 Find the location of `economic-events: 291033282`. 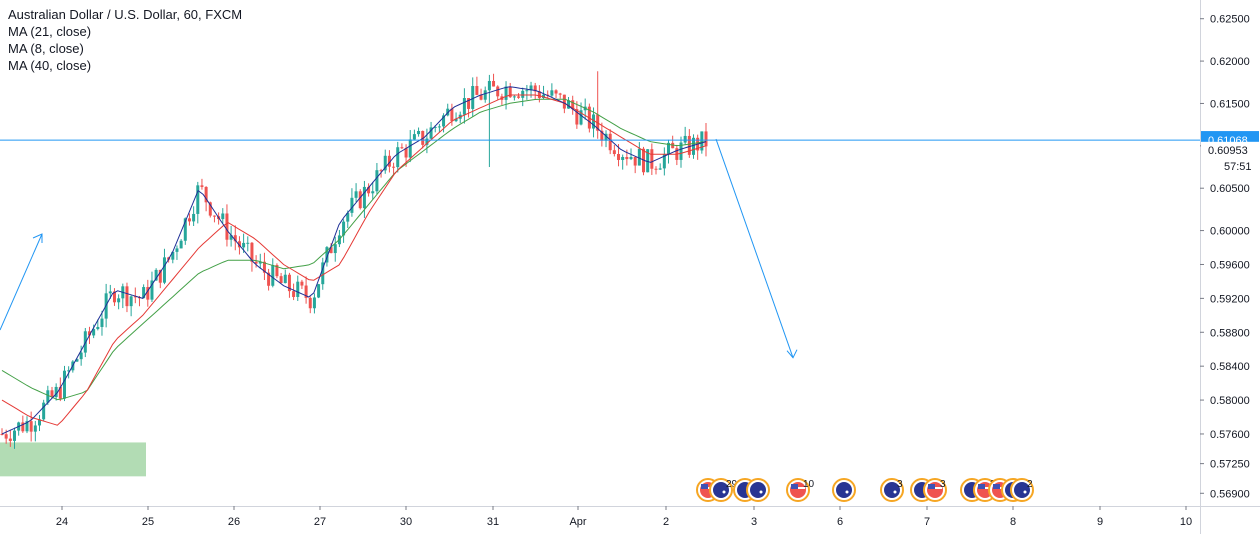

economic-events: 291033282 is located at coordinates (865, 490).